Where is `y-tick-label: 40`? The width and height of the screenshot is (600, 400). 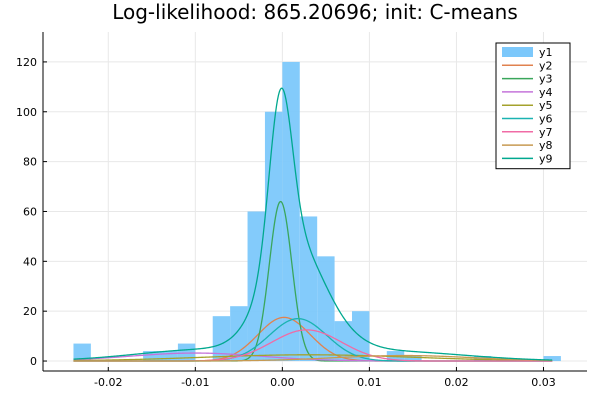 y-tick-label: 40 is located at coordinates (30, 261).